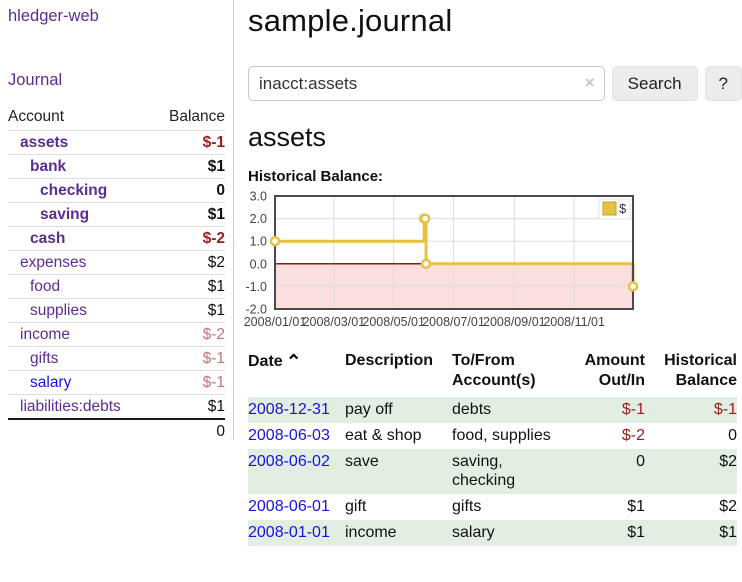 The height and width of the screenshot is (582, 742). I want to click on register-heading: assets, so click(287, 137).